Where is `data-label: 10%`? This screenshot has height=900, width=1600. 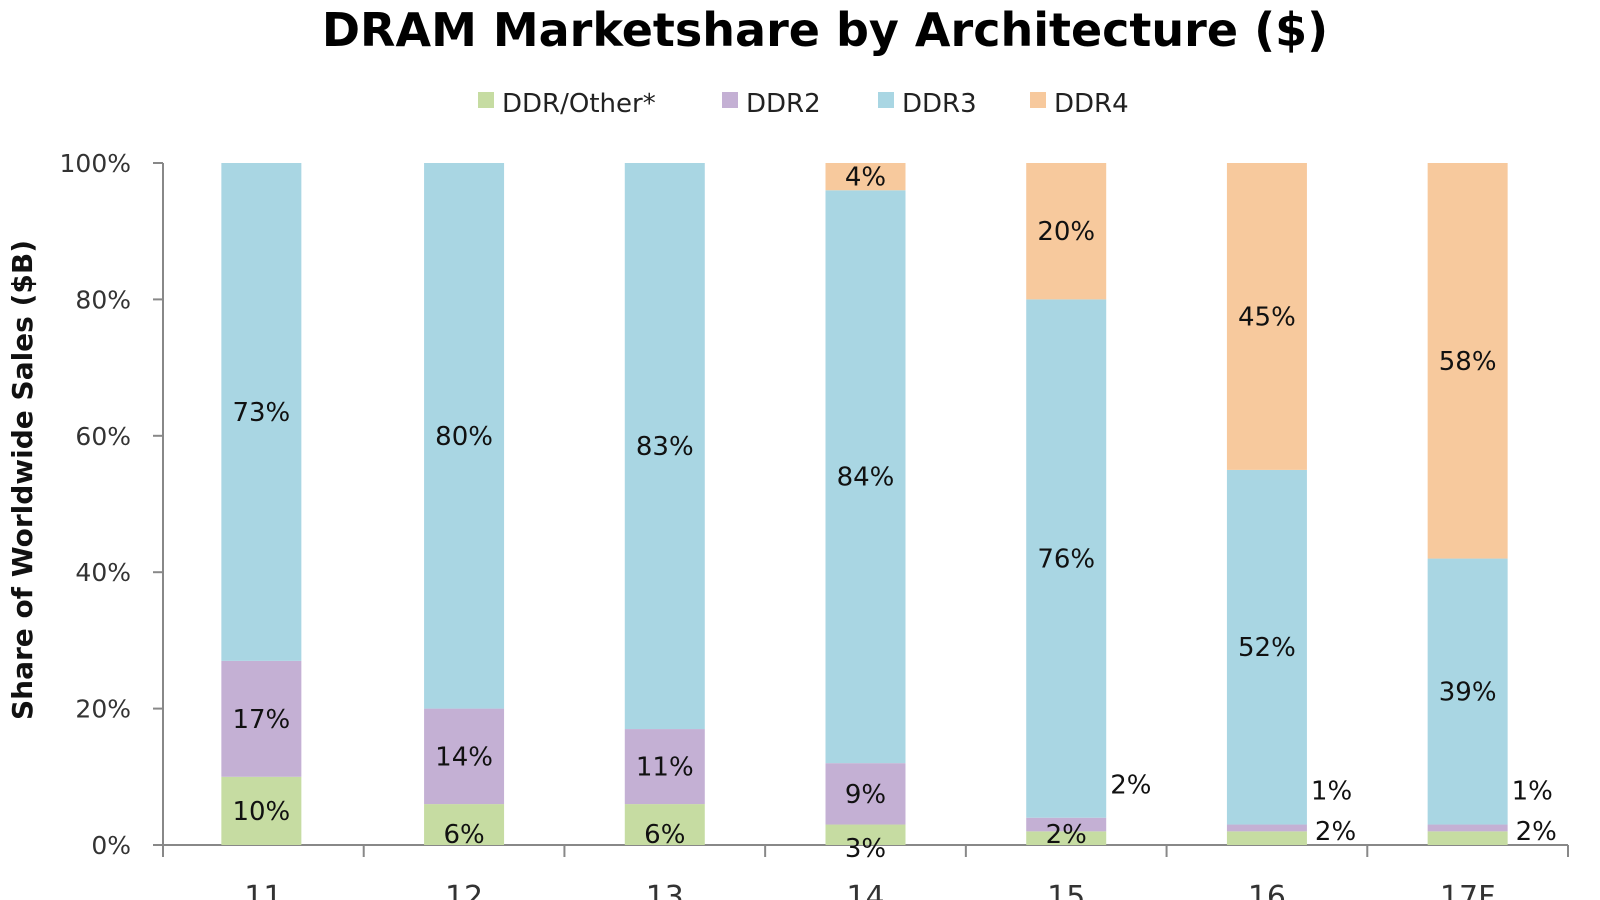
data-label: 10% is located at coordinates (261, 812).